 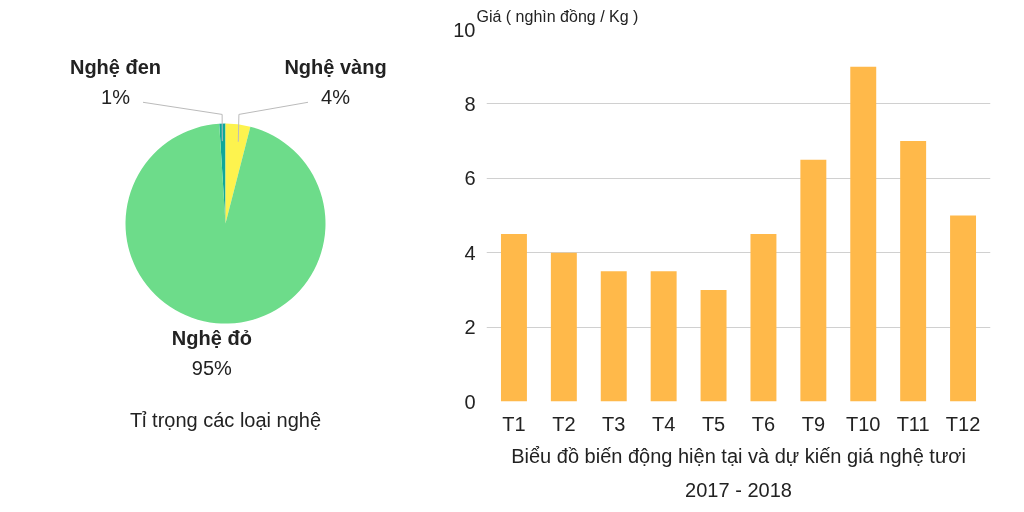 I want to click on text: Biểu đồ biến động hiện tại và dự kiến giá nghệ tươi 2017 - 2018, so click(x=738, y=472).